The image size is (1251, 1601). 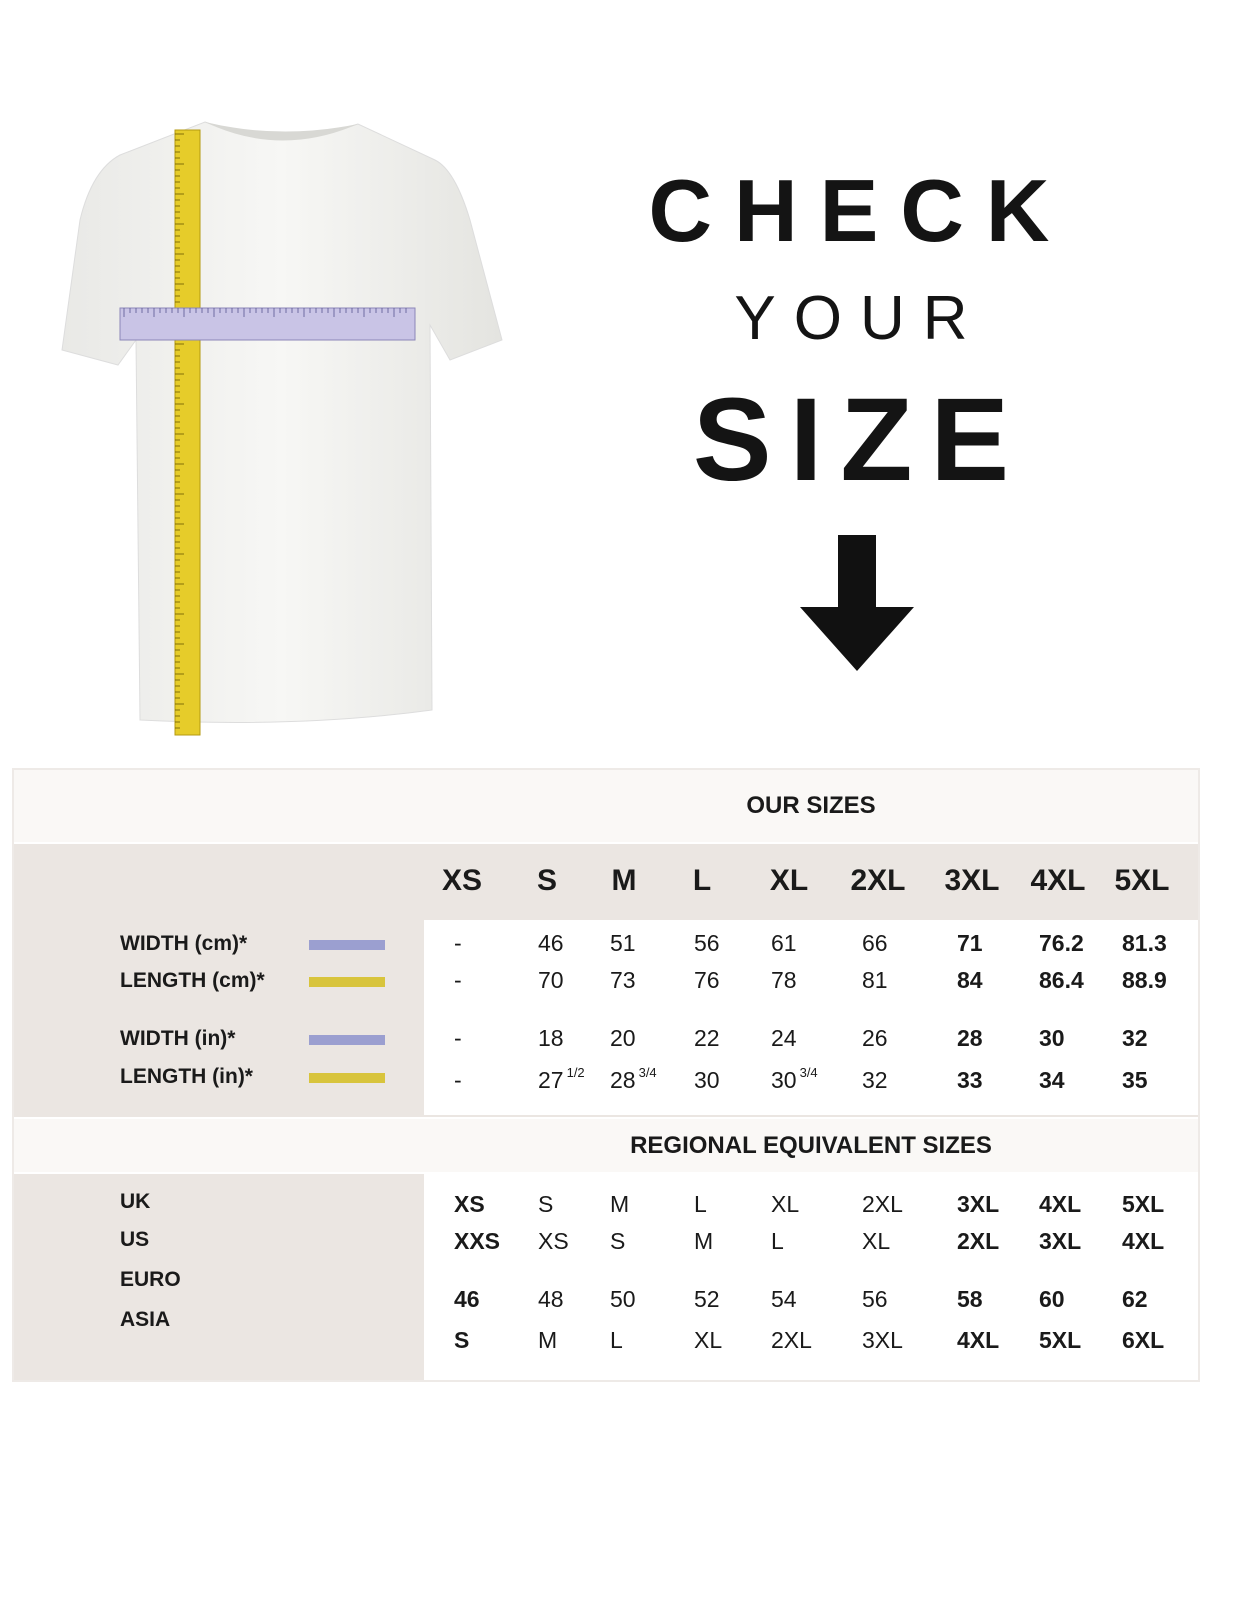 What do you see at coordinates (875, 943) in the screenshot?
I see `measurement-cell: 66` at bounding box center [875, 943].